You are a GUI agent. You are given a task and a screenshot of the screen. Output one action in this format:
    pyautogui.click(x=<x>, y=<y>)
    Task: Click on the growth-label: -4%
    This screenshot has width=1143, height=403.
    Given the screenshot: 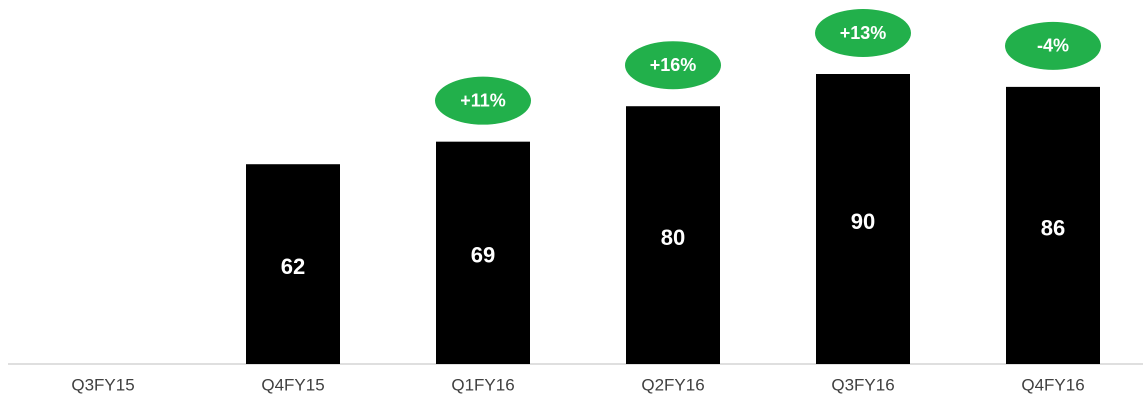 What is the action you would take?
    pyautogui.click(x=1053, y=46)
    